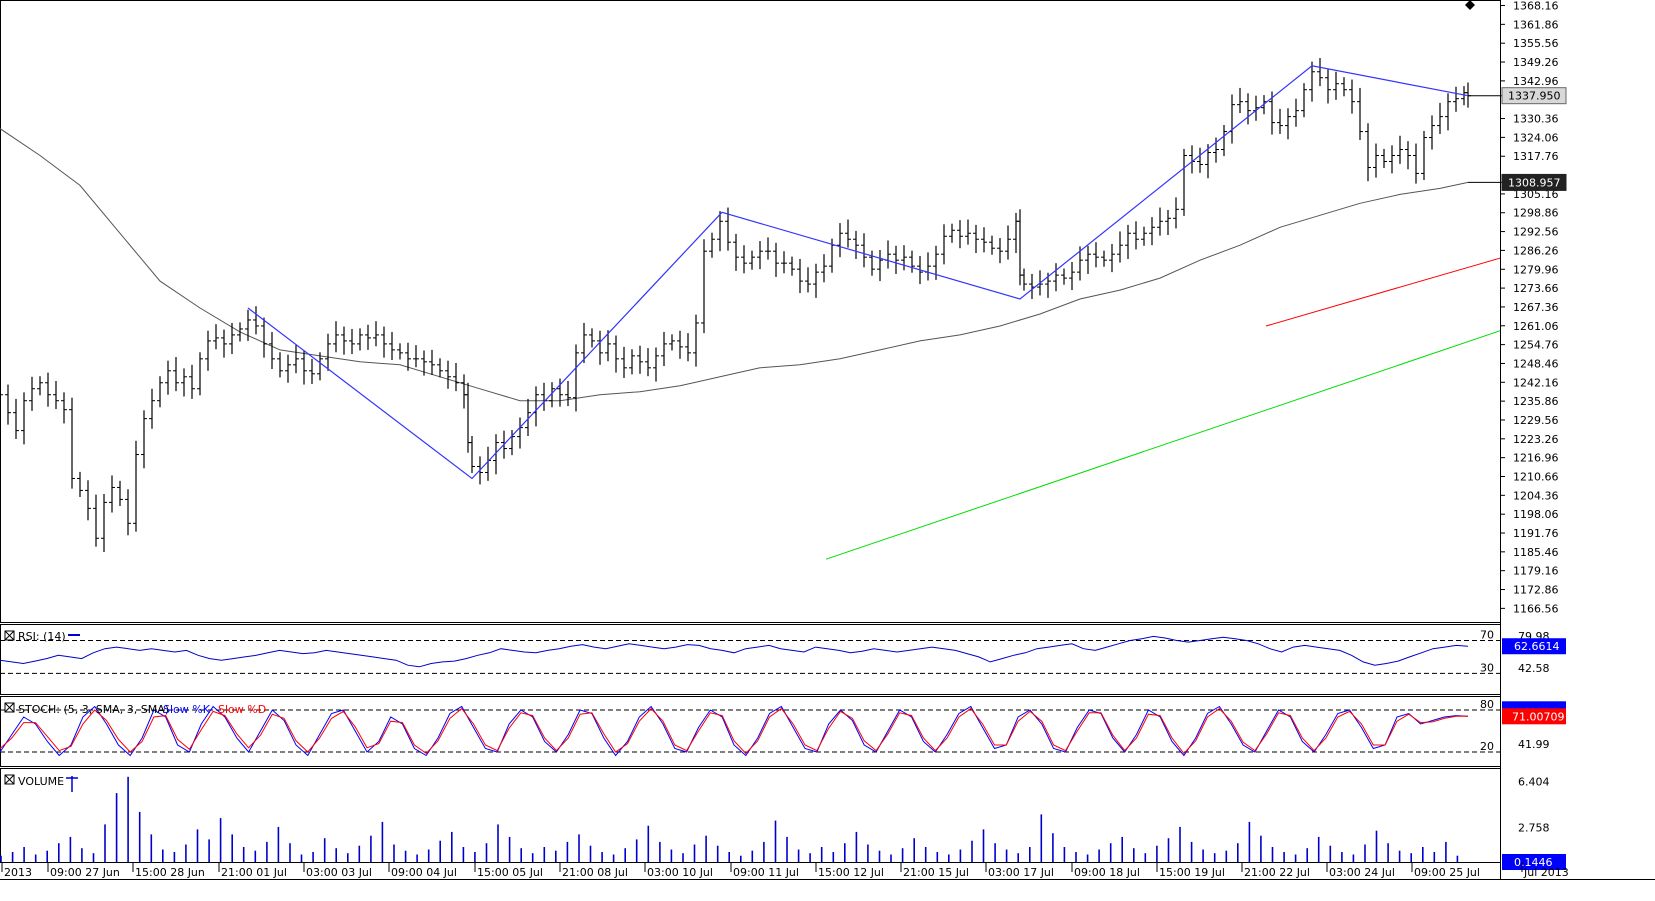 This screenshot has width=1655, height=901. I want to click on price-tick-label: 1242.16, so click(1536, 382).